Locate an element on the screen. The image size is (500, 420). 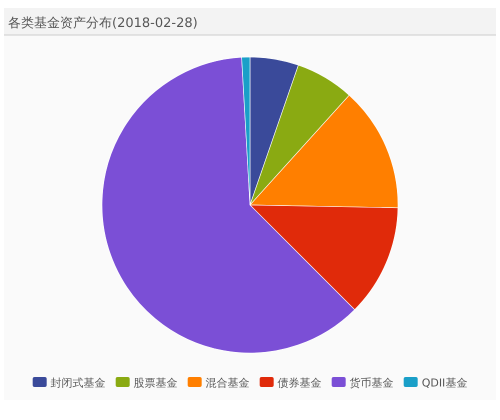
legend-label: 股票基金 is located at coordinates (156, 383).